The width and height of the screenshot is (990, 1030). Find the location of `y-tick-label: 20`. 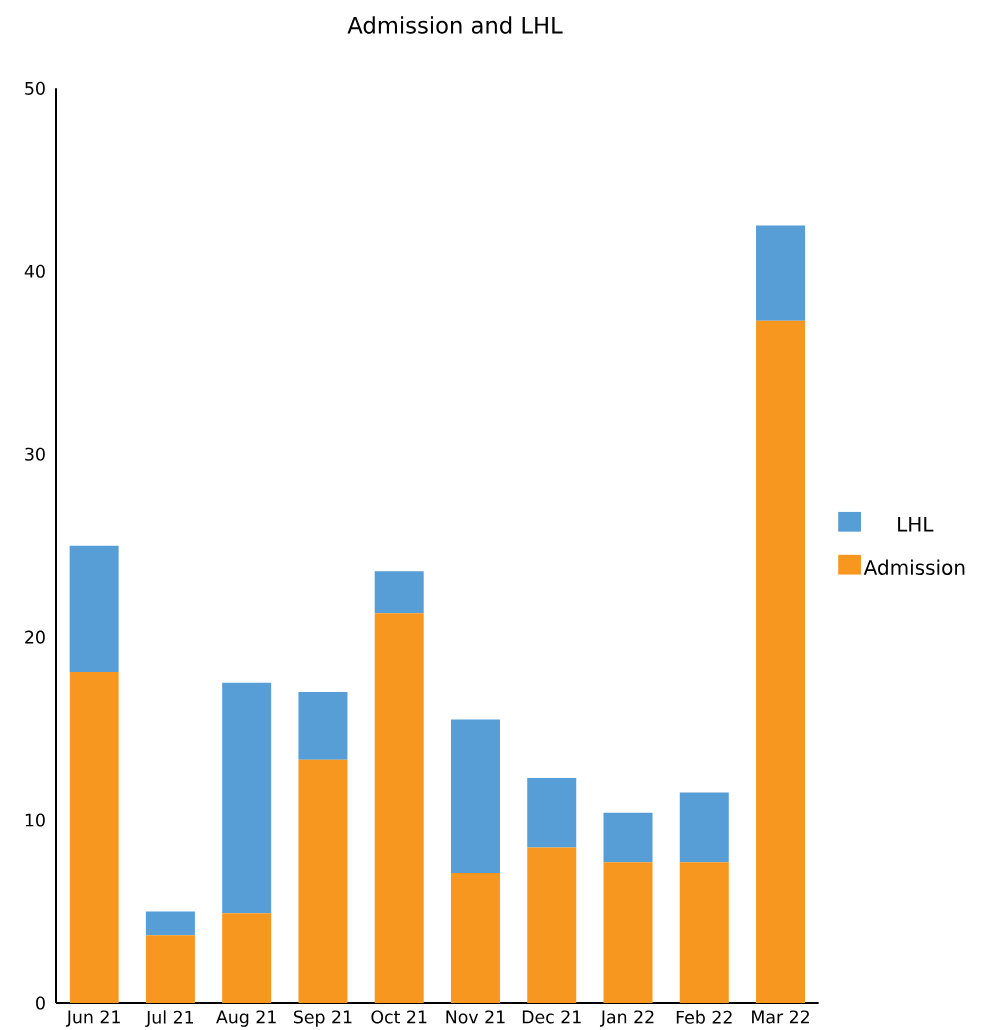

y-tick-label: 20 is located at coordinates (35, 637).